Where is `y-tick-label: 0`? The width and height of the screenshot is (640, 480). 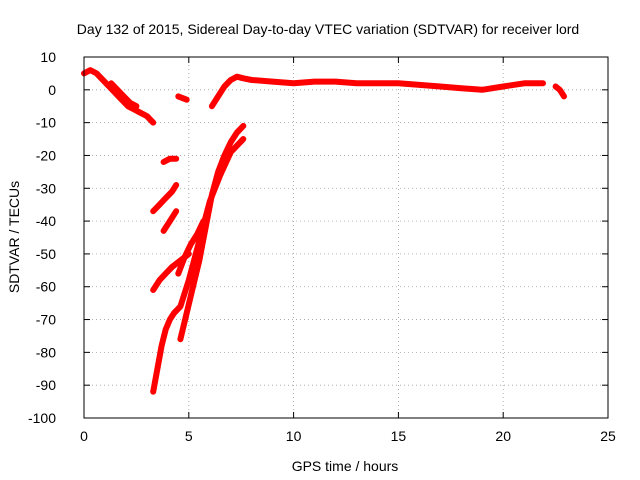
y-tick-label: 0 is located at coordinates (52, 90).